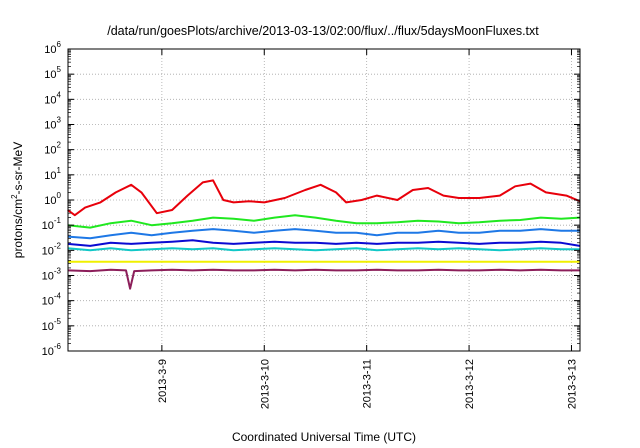 The width and height of the screenshot is (640, 448). I want to click on y-axis-label: protons/cm2-s-sr-MeV, so click(17, 200).